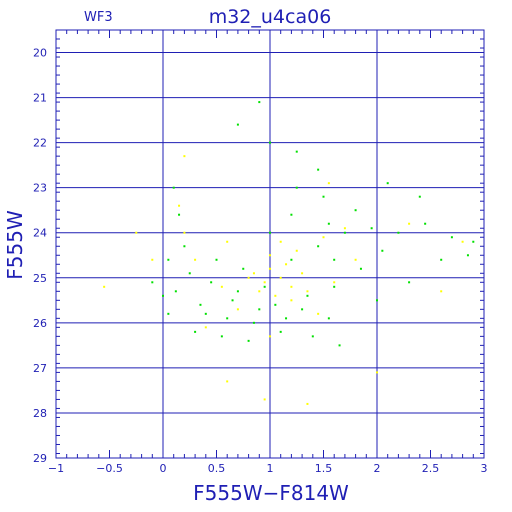  I want to click on y-tick-label: 23, so click(40, 188).